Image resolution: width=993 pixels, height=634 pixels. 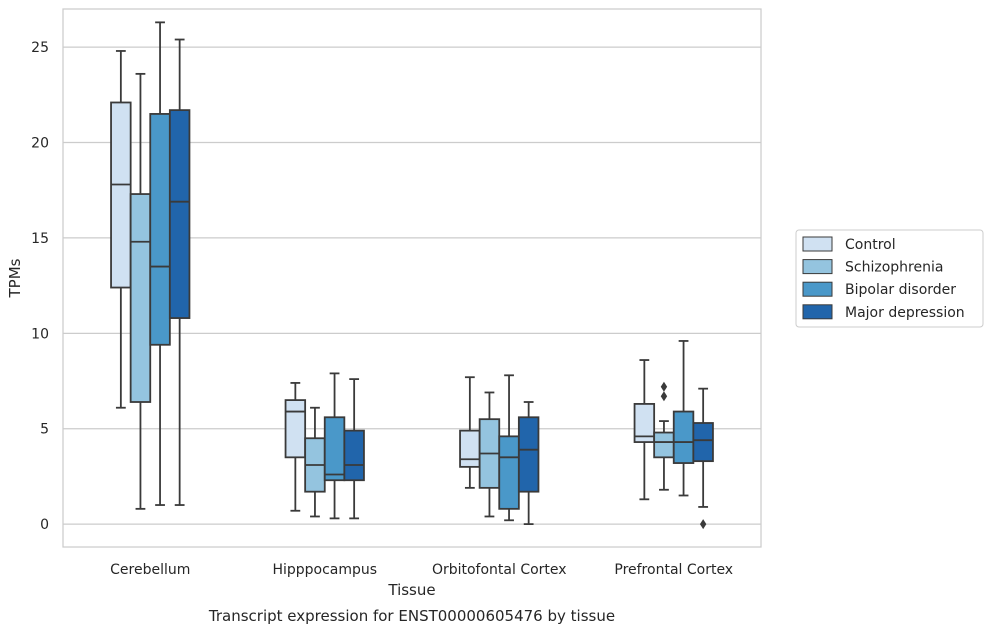 I want to click on x-tick-label: Prefrontal Cortex, so click(x=673, y=570).